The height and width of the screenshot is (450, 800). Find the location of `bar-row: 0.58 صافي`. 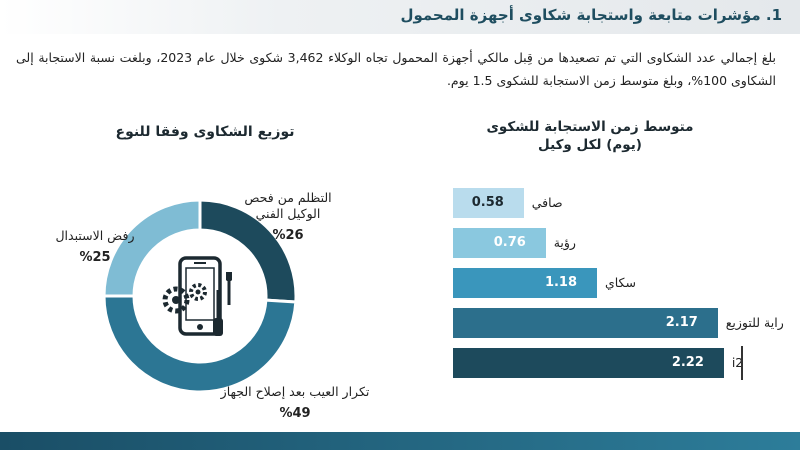

bar-row: 0.58 صافي is located at coordinates (400, 203).